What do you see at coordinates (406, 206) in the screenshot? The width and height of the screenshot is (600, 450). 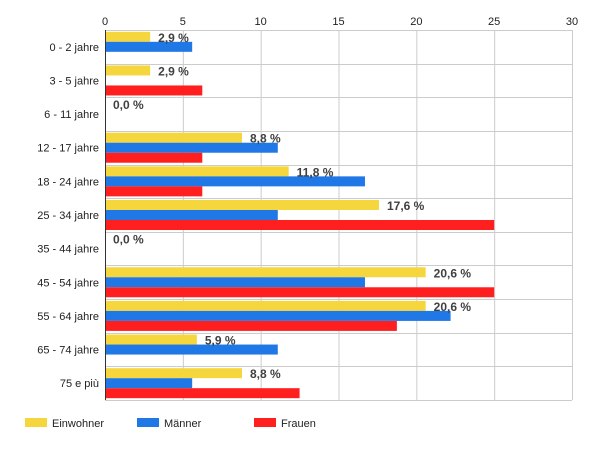 I see `data-label: 17,6 %` at bounding box center [406, 206].